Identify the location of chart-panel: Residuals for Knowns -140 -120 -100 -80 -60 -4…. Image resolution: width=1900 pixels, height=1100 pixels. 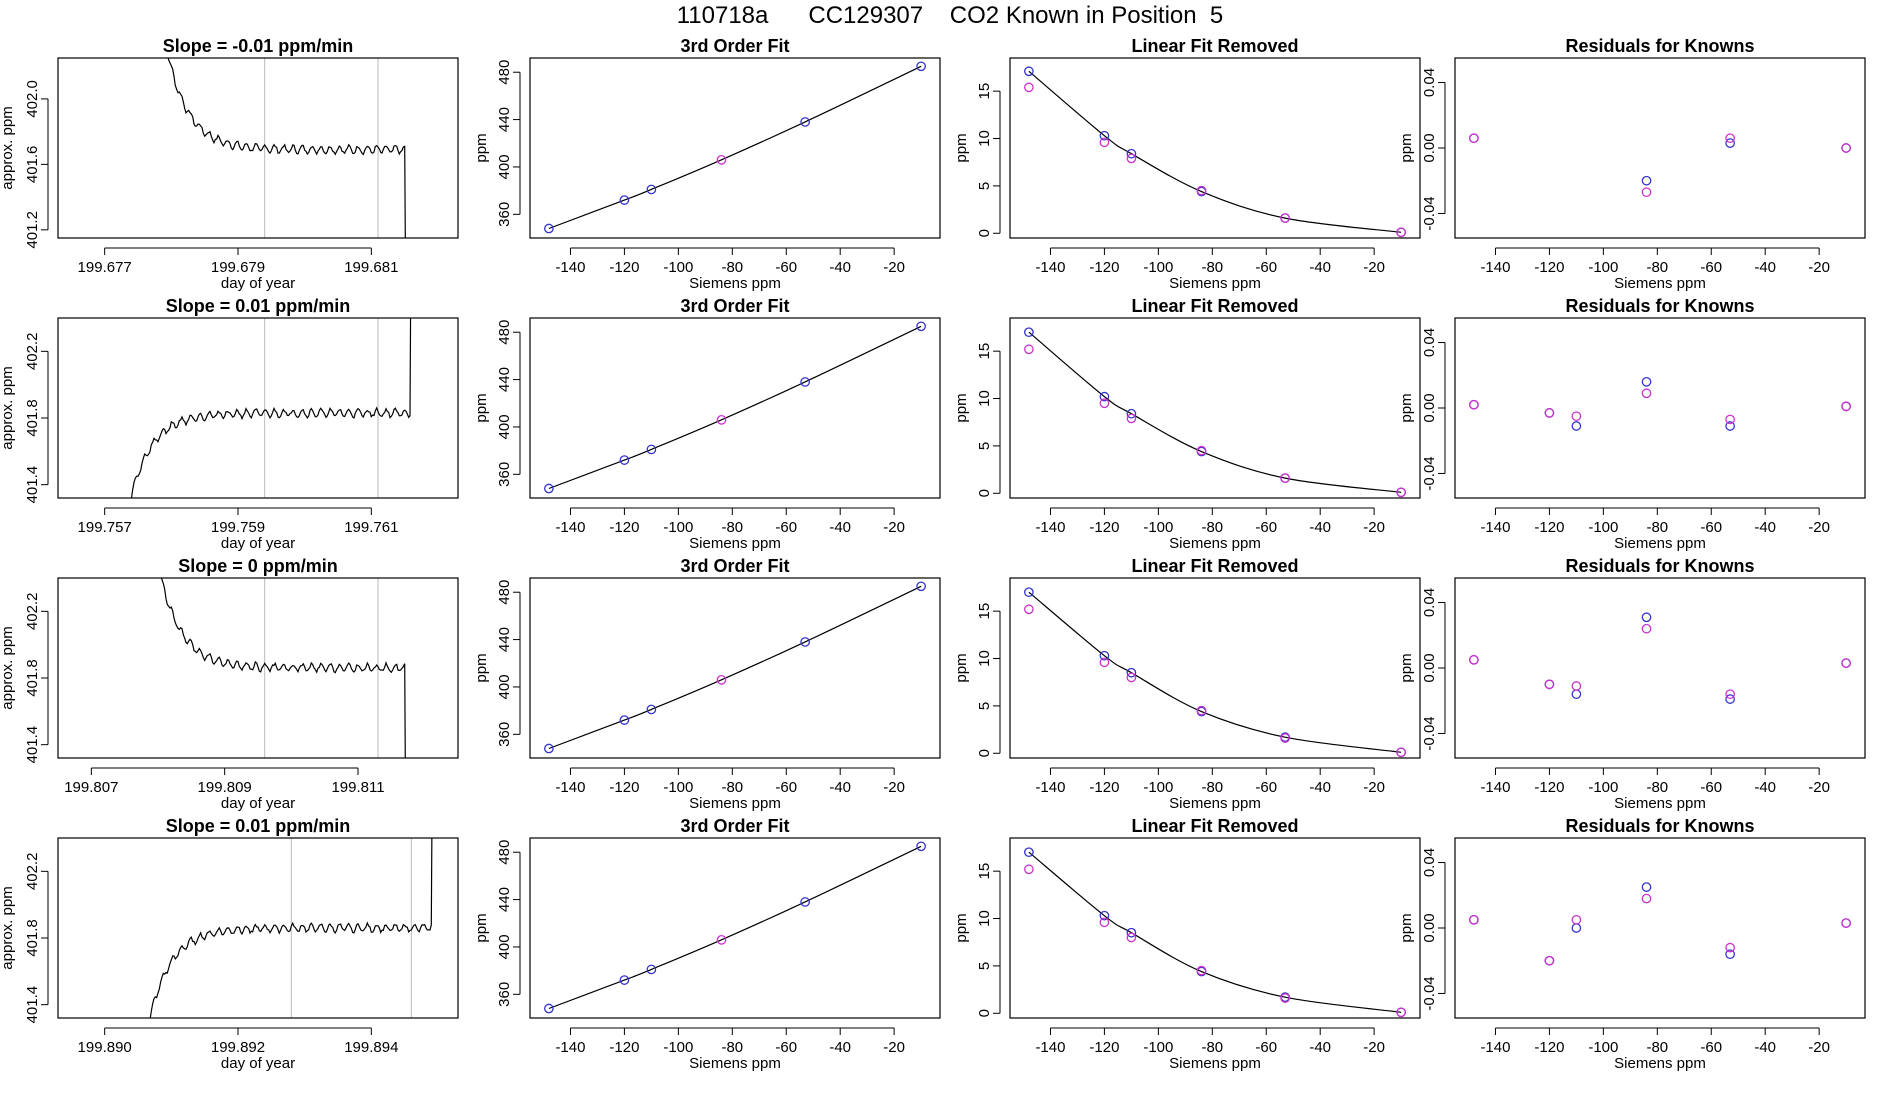
(1632, 424).